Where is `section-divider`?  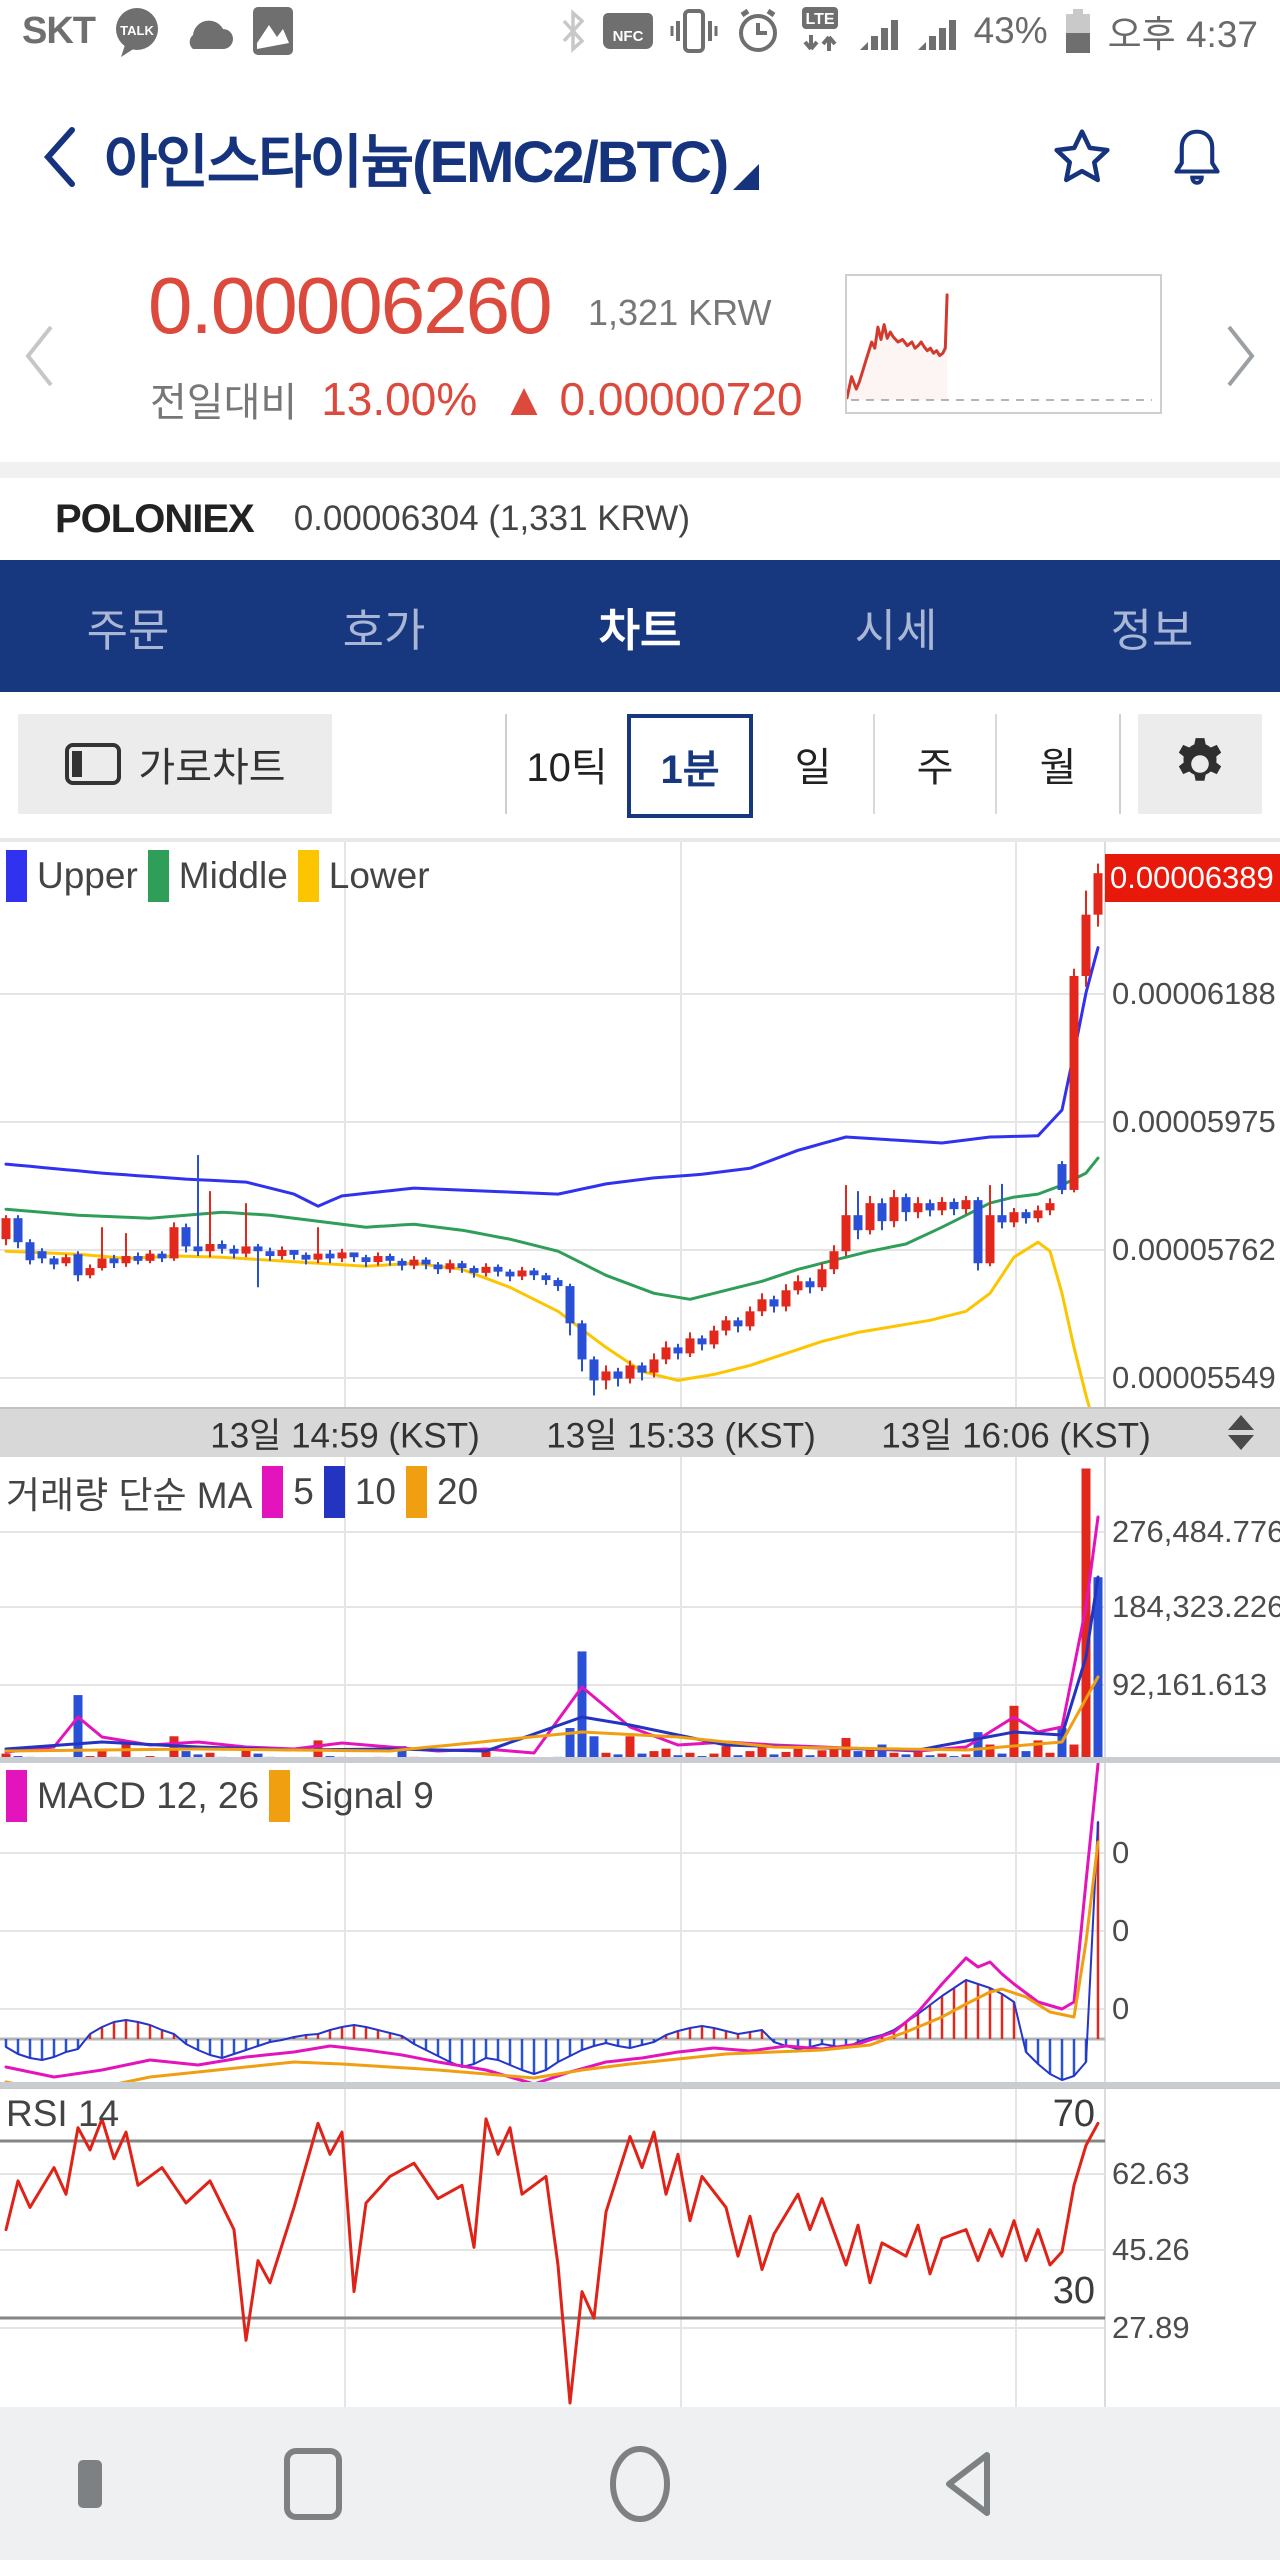 section-divider is located at coordinates (640, 470).